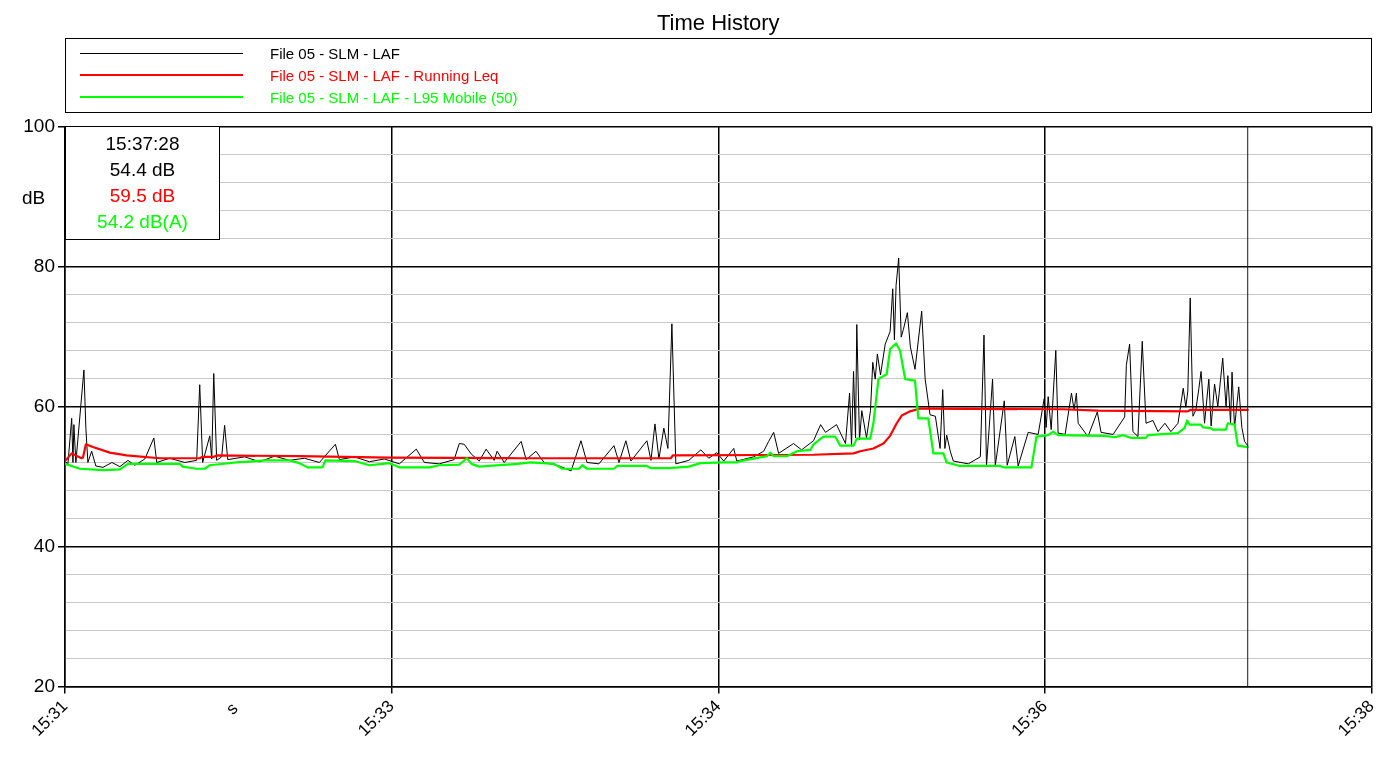 Image resolution: width=1397 pixels, height=757 pixels. I want to click on annotation: 54.2 dB(A), so click(142, 222).